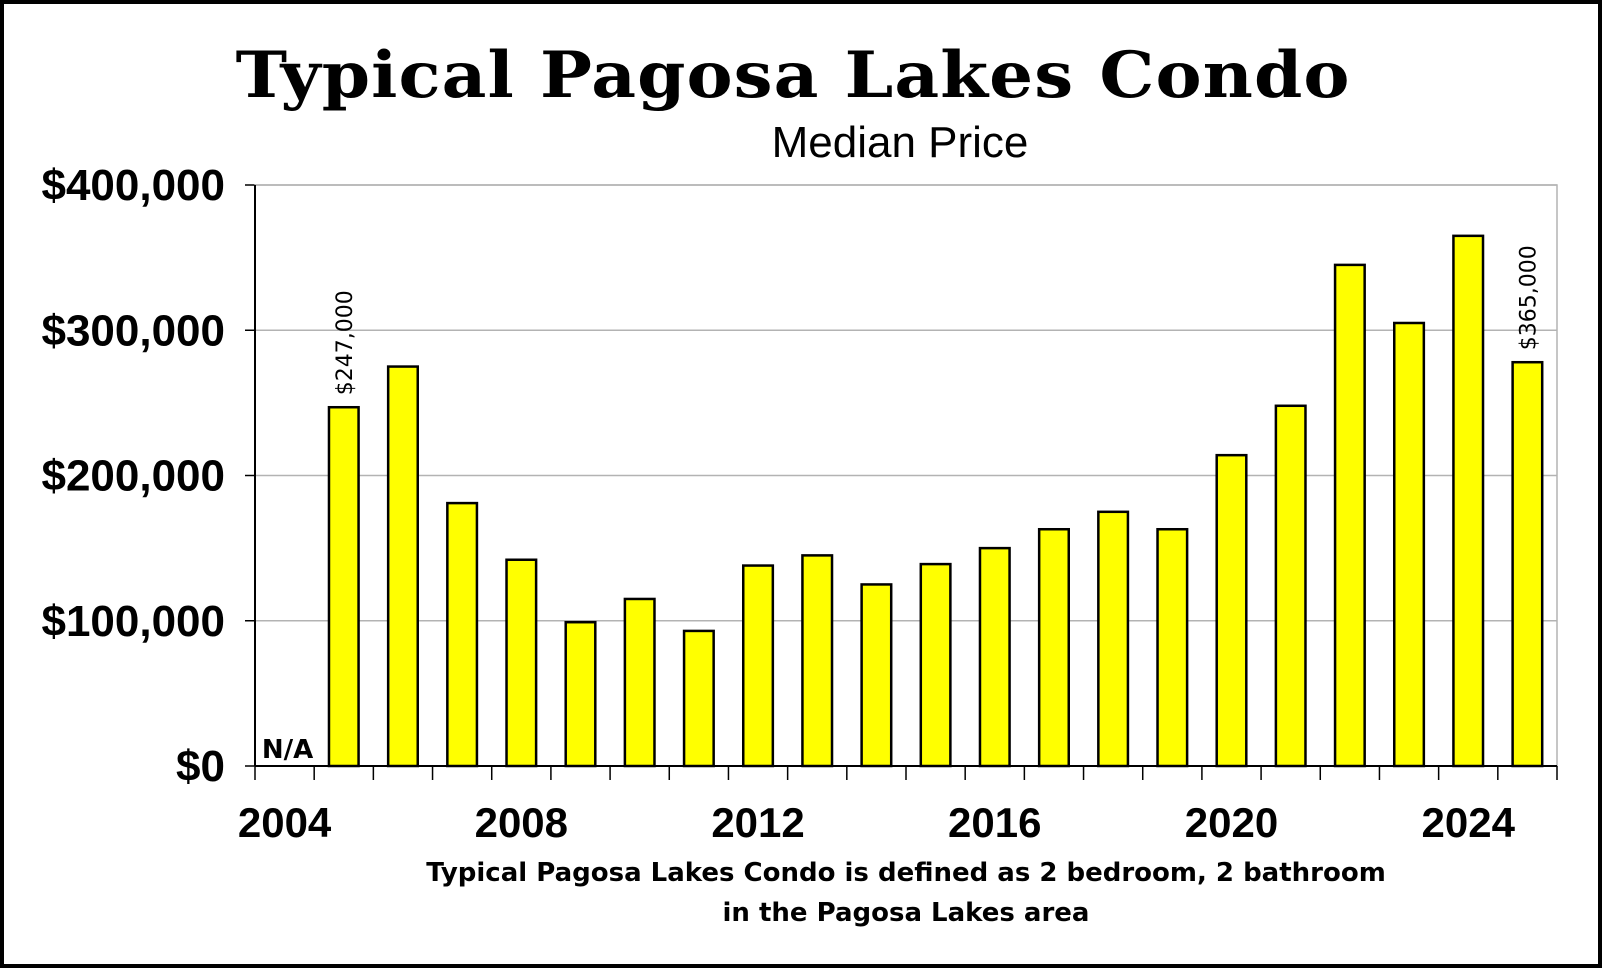  What do you see at coordinates (343, 586) in the screenshot?
I see `bar-2005` at bounding box center [343, 586].